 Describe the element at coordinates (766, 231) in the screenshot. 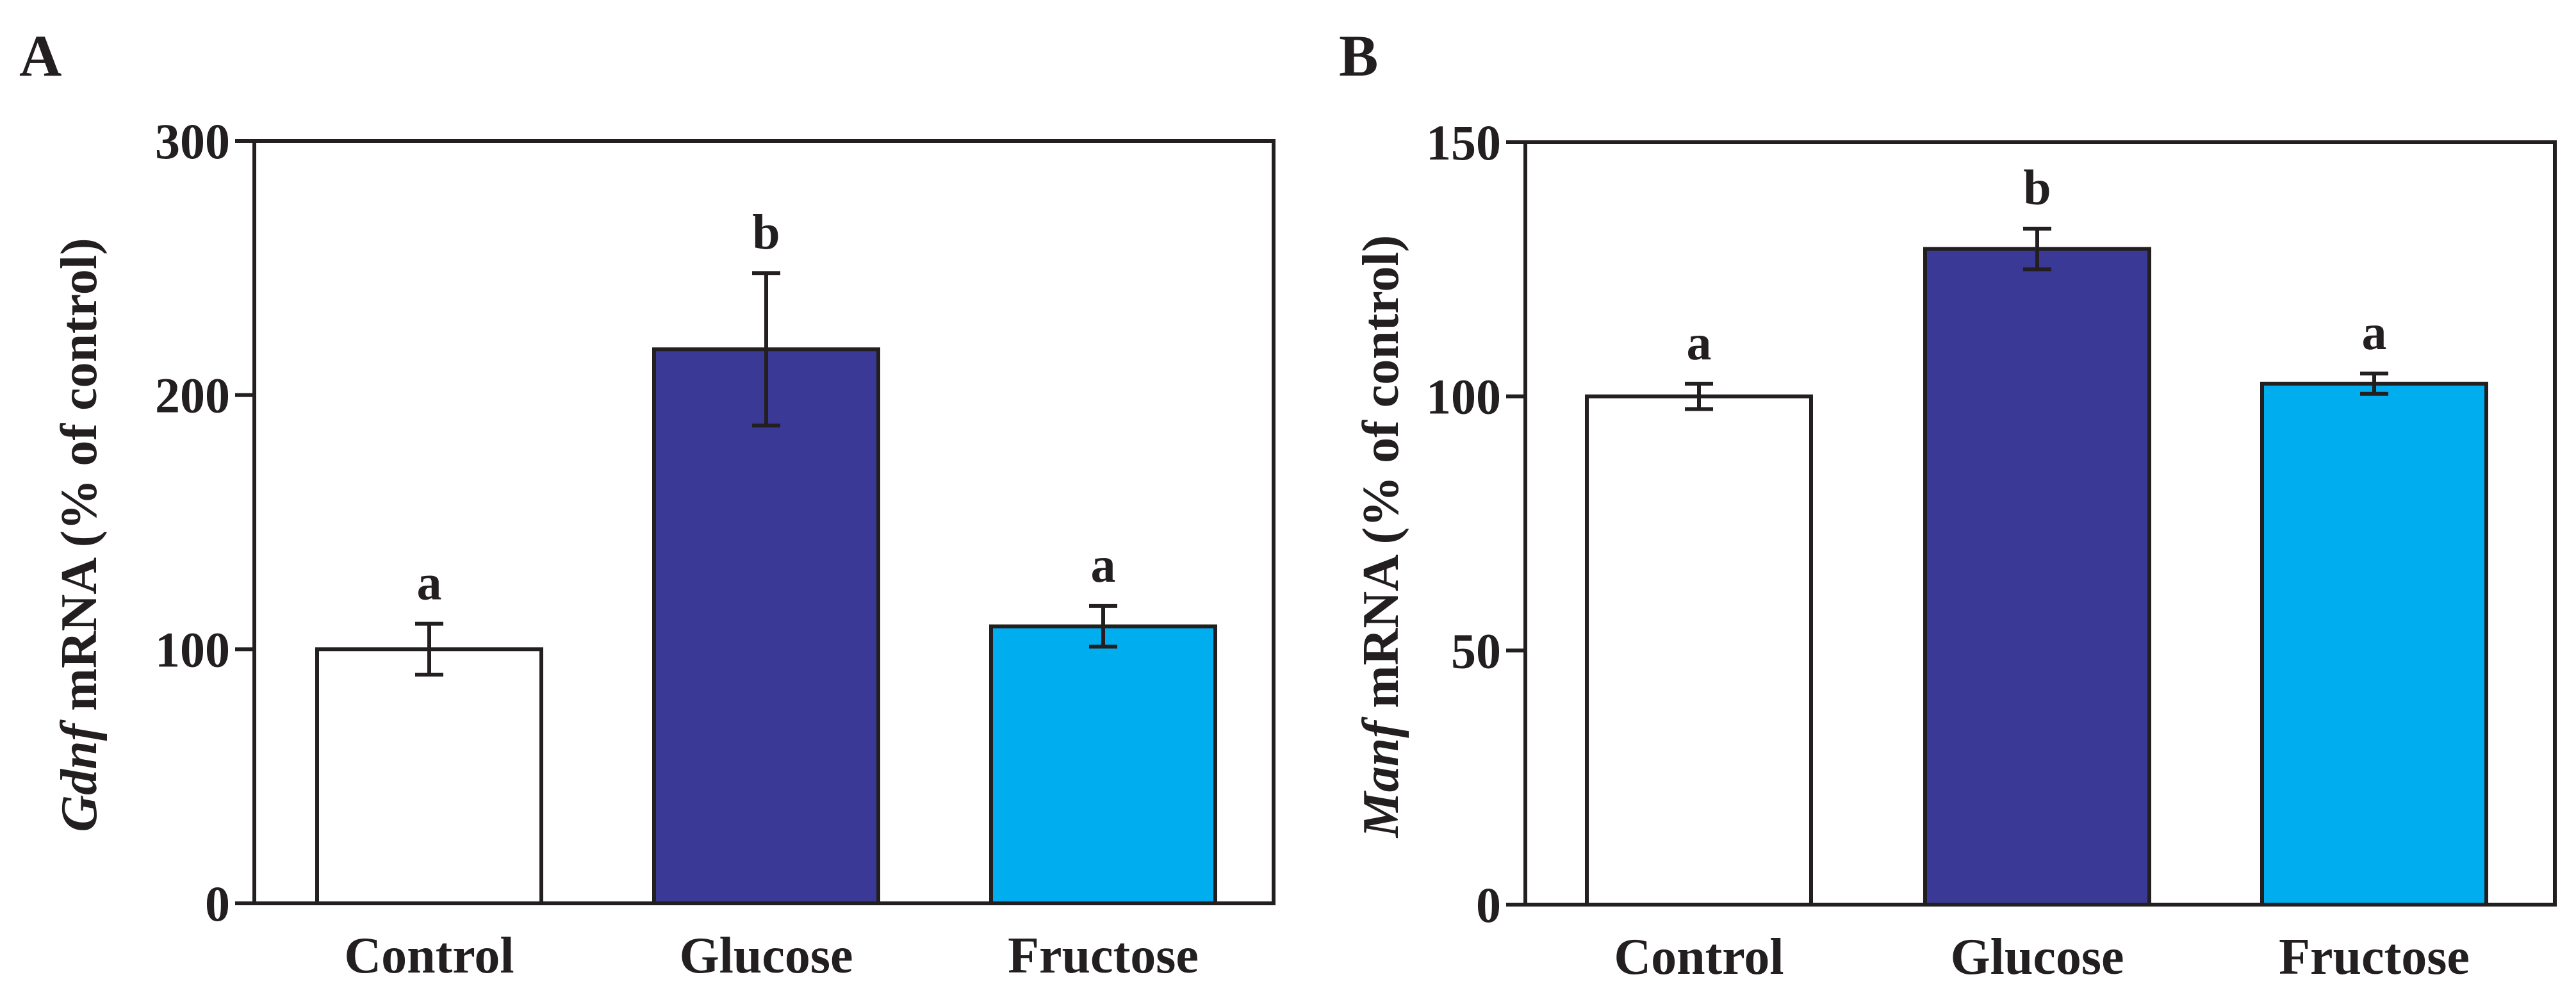

I see `panel-a-significance-glucose: b` at that location.